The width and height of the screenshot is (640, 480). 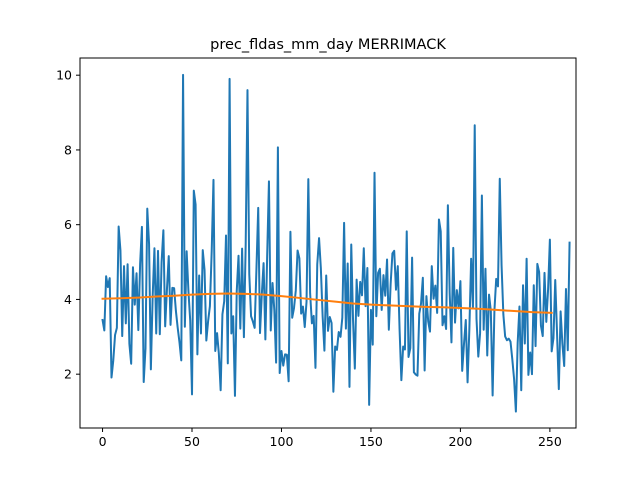 What do you see at coordinates (68, 374) in the screenshot?
I see `y-tick-label: 2` at bounding box center [68, 374].